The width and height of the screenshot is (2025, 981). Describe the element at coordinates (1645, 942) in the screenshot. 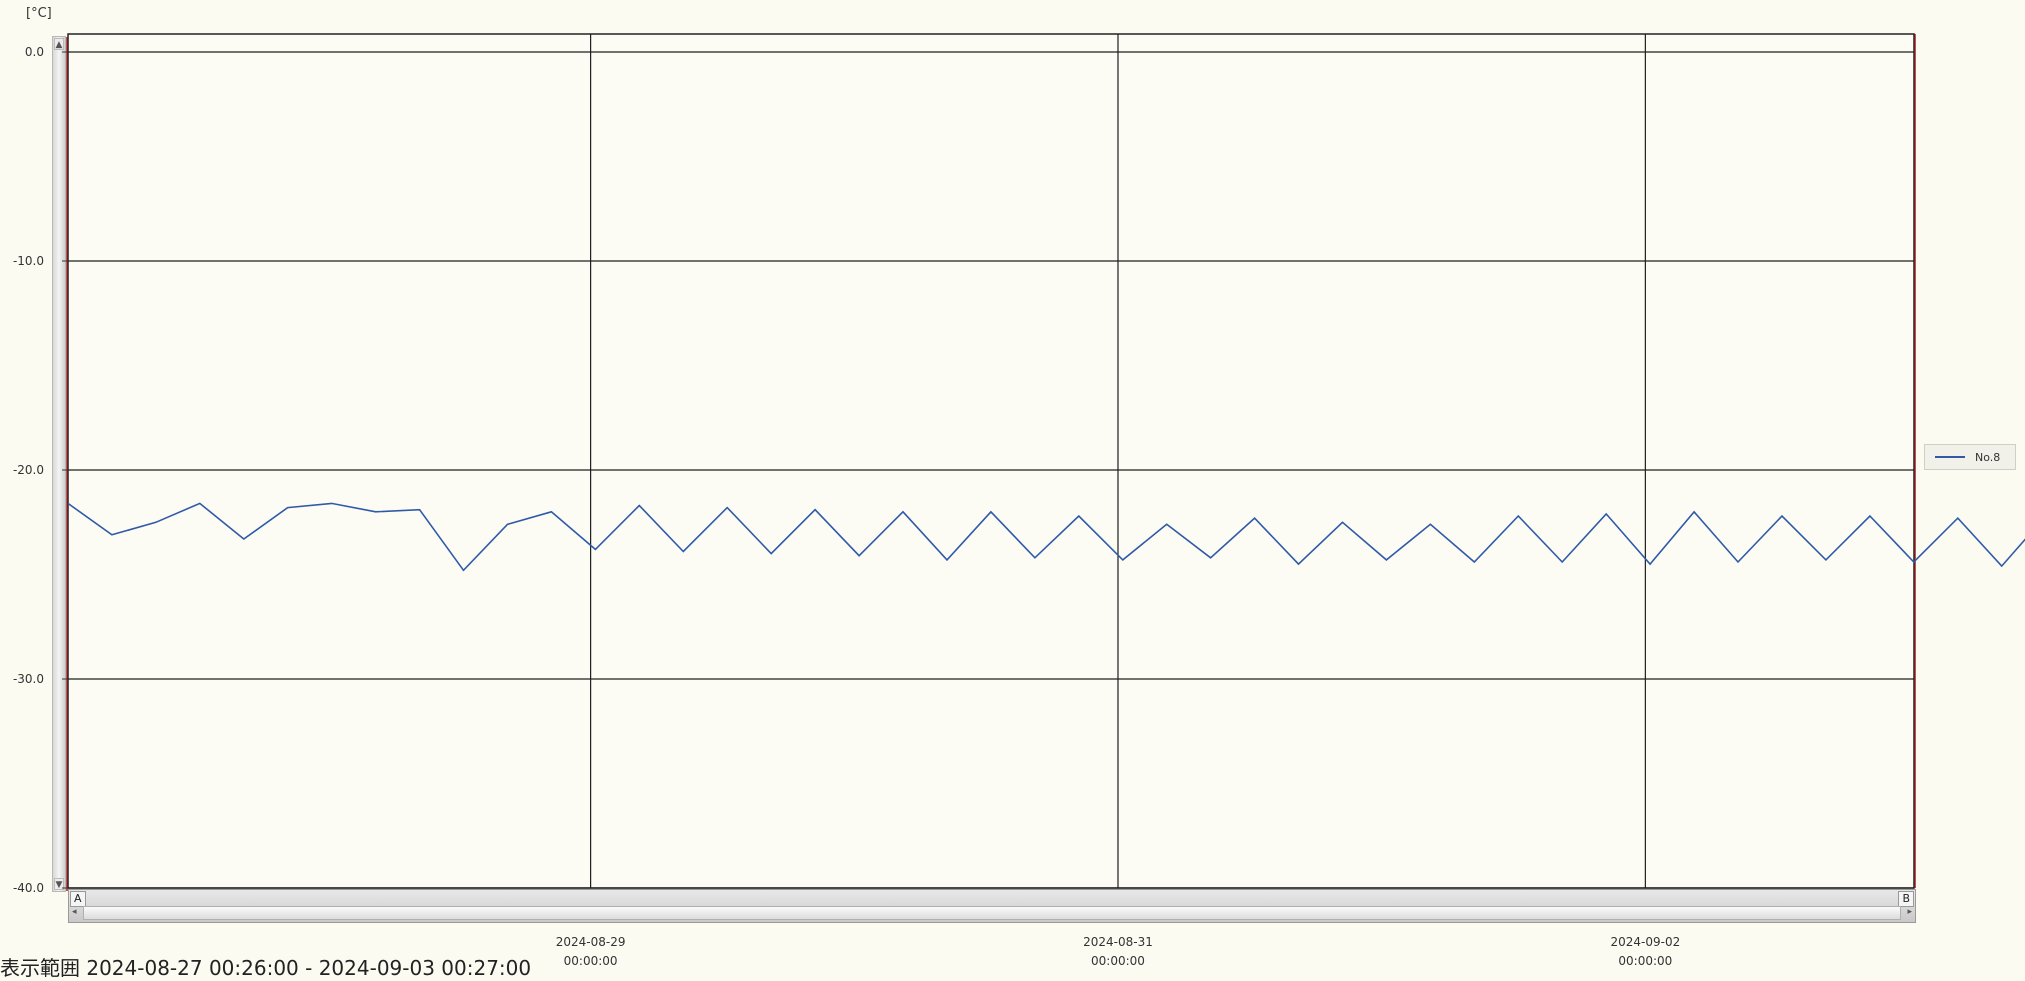

I see `x-tick-label-date: 2024-09-02` at that location.